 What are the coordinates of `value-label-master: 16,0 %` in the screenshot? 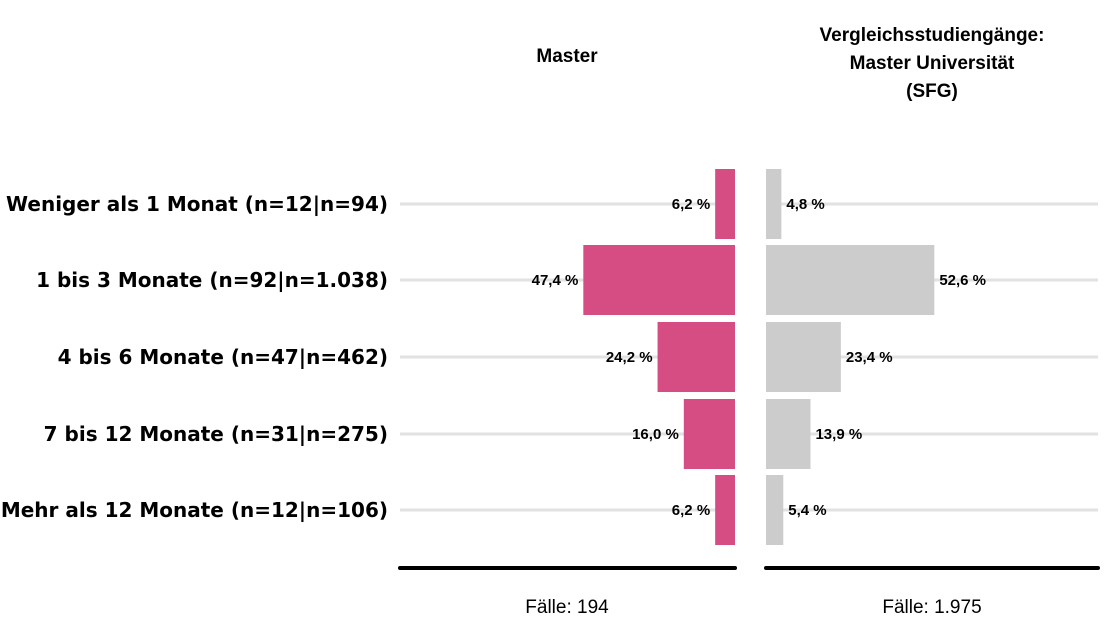 It's located at (655, 434).